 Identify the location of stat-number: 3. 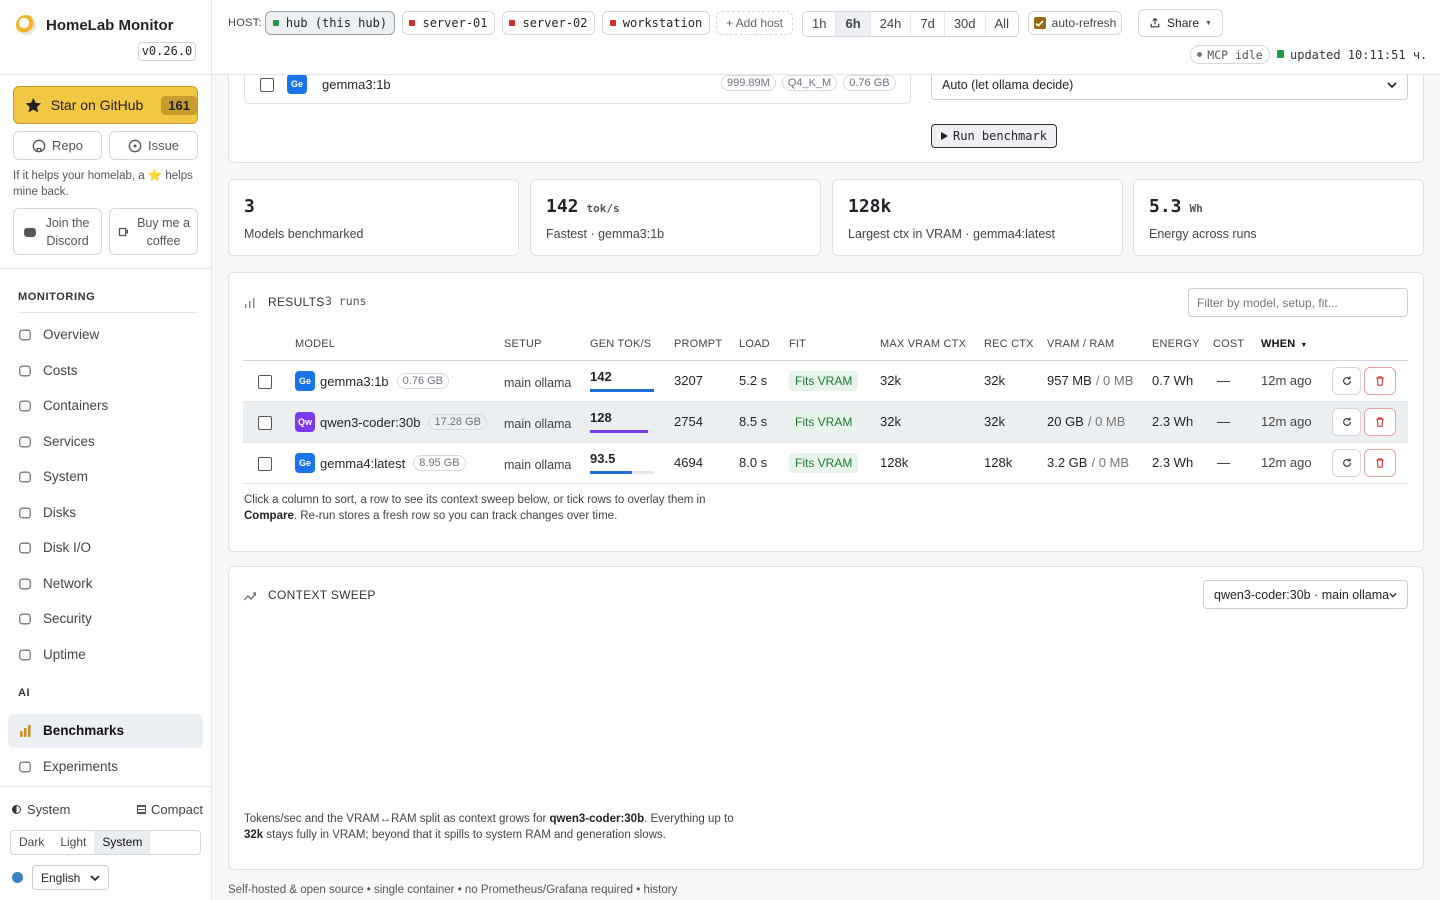
(249, 206).